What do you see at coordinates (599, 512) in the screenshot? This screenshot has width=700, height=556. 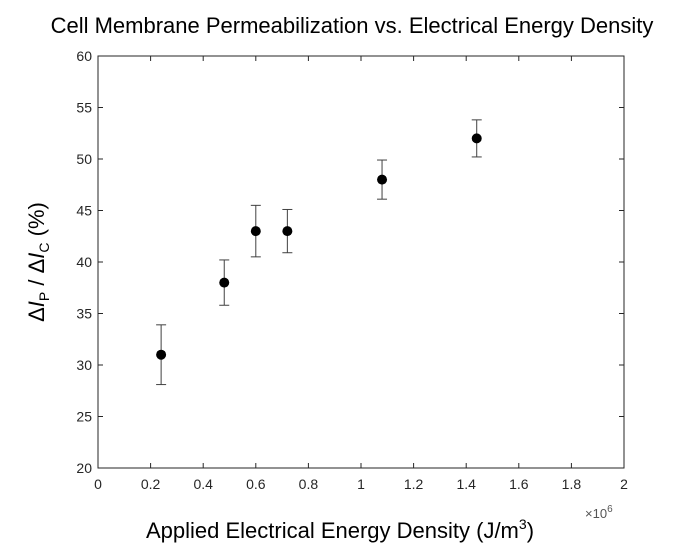 I see `x-axis-multiplier: ×10⁶` at bounding box center [599, 512].